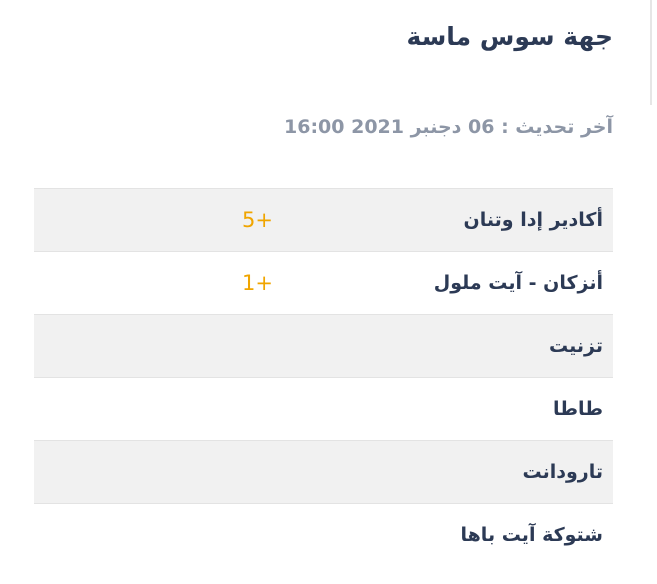  I want to click on province-name: تارودانت, so click(443, 472).